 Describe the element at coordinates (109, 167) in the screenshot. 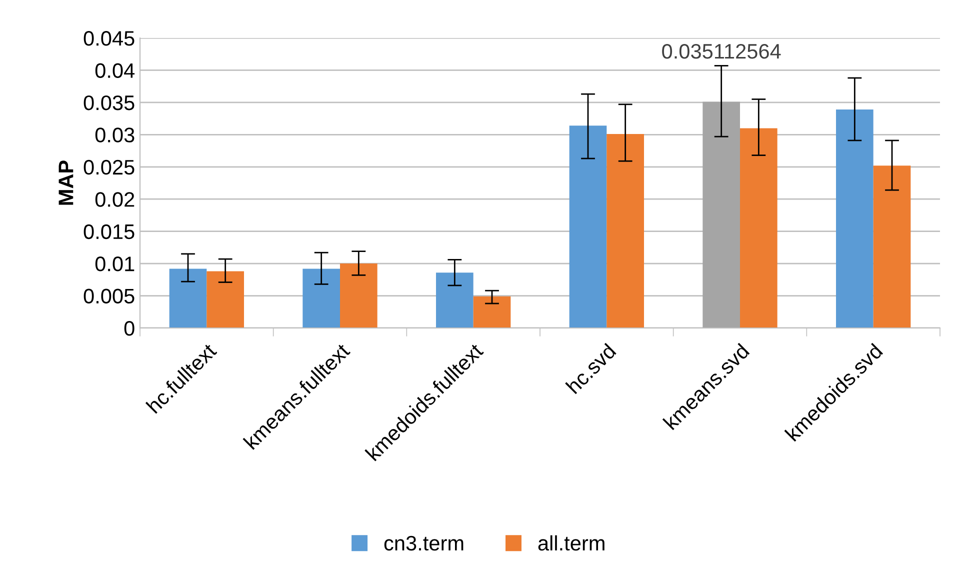

I see `y-tick-label: 0.025` at that location.